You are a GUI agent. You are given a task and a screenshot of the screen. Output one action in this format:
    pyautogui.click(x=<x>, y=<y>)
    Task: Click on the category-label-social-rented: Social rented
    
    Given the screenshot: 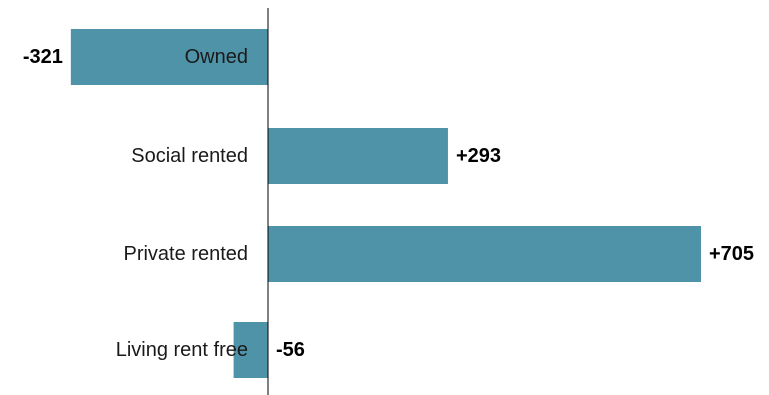 What is the action you would take?
    pyautogui.click(x=189, y=156)
    